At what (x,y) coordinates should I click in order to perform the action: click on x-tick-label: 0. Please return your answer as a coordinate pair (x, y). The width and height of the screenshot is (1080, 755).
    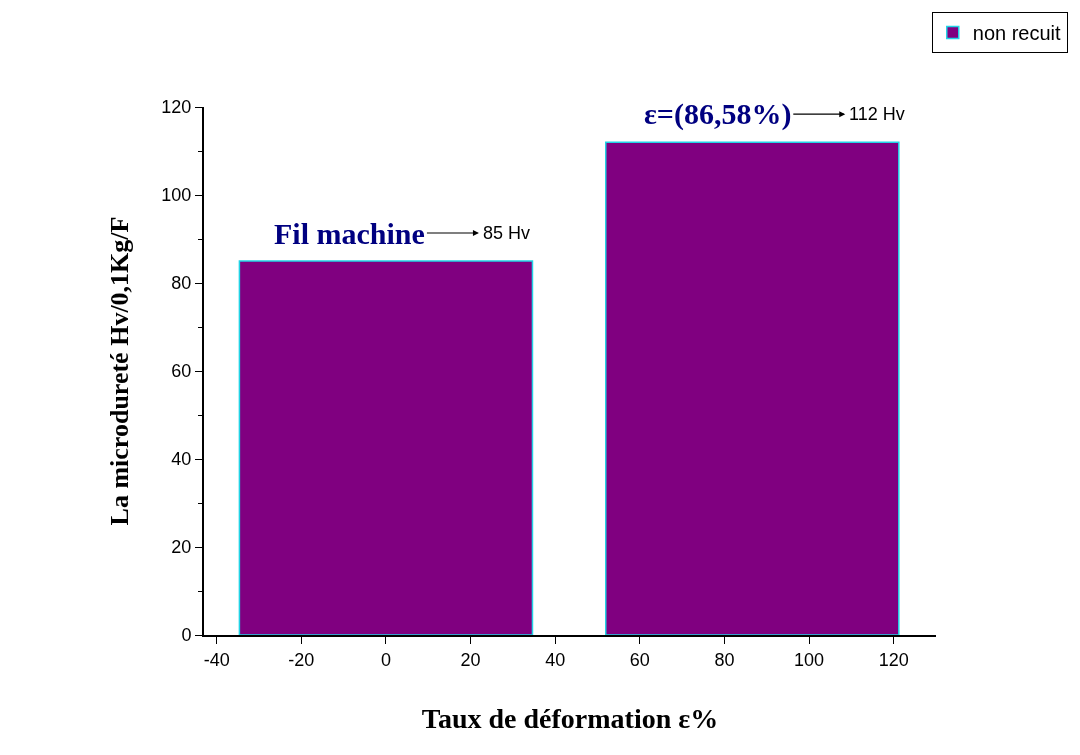
    Looking at the image, I should click on (385, 659).